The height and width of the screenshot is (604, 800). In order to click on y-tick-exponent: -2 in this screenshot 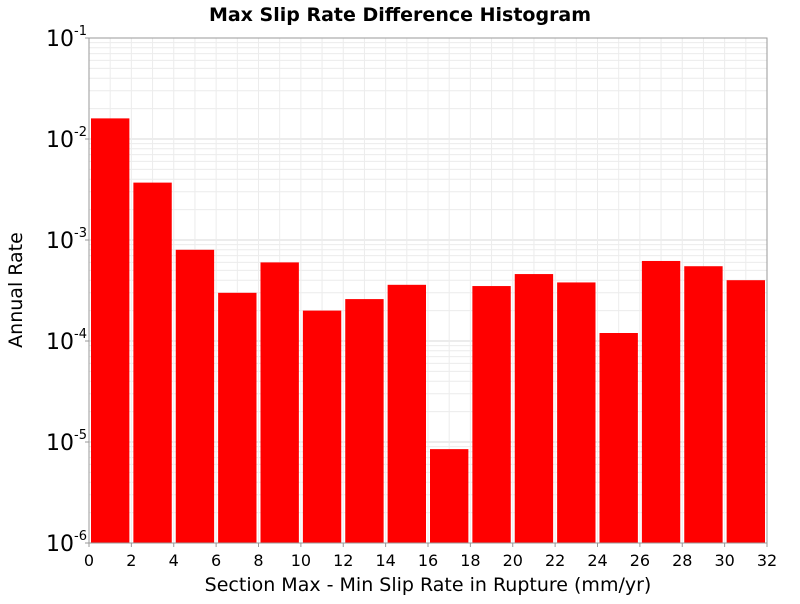, I will do `click(80, 132)`.